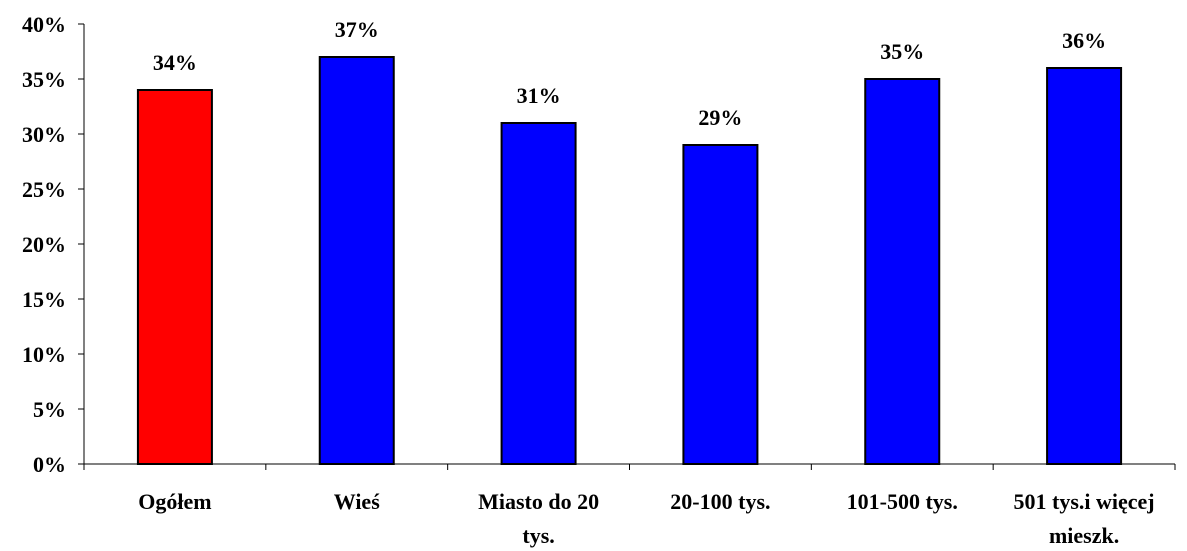 The width and height of the screenshot is (1187, 551). I want to click on category-label: 501 tys.i więcej, so click(1084, 501).